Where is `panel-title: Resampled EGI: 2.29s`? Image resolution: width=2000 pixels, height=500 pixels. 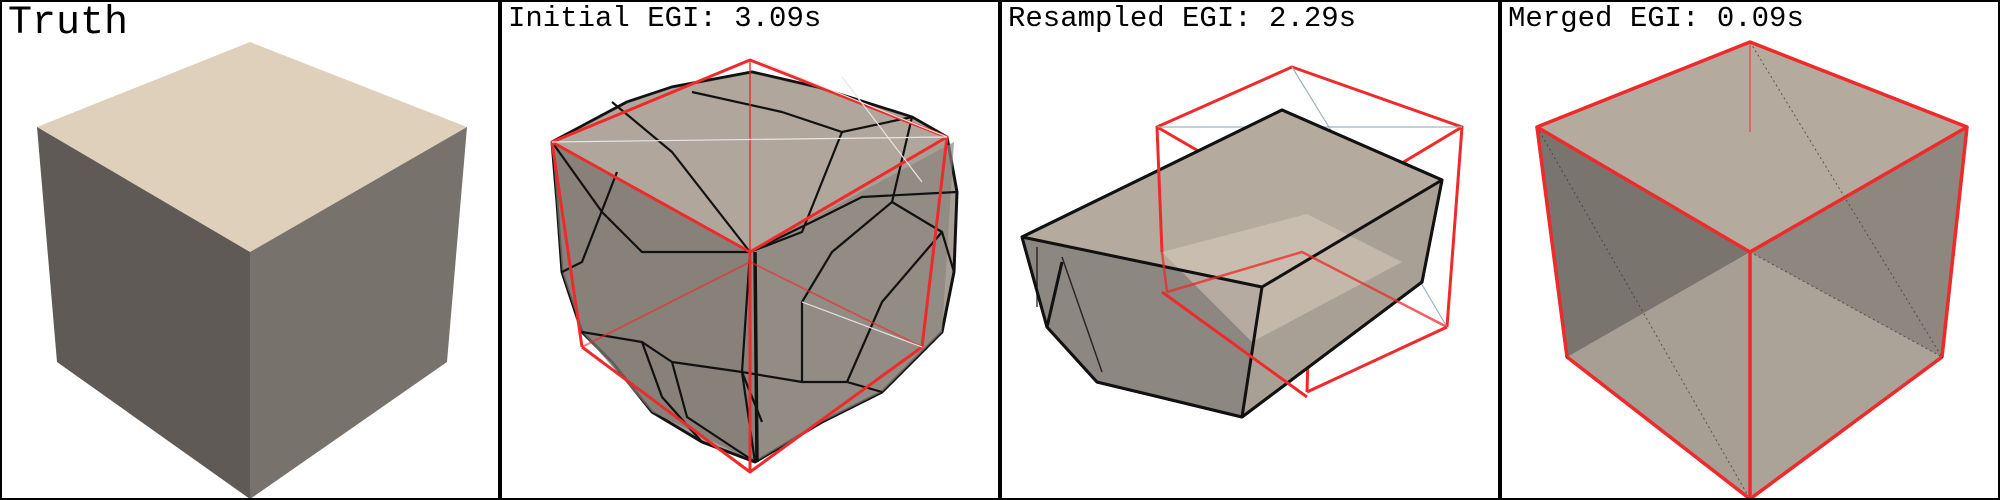
panel-title: Resampled EGI: 2.29s is located at coordinates (1182, 18).